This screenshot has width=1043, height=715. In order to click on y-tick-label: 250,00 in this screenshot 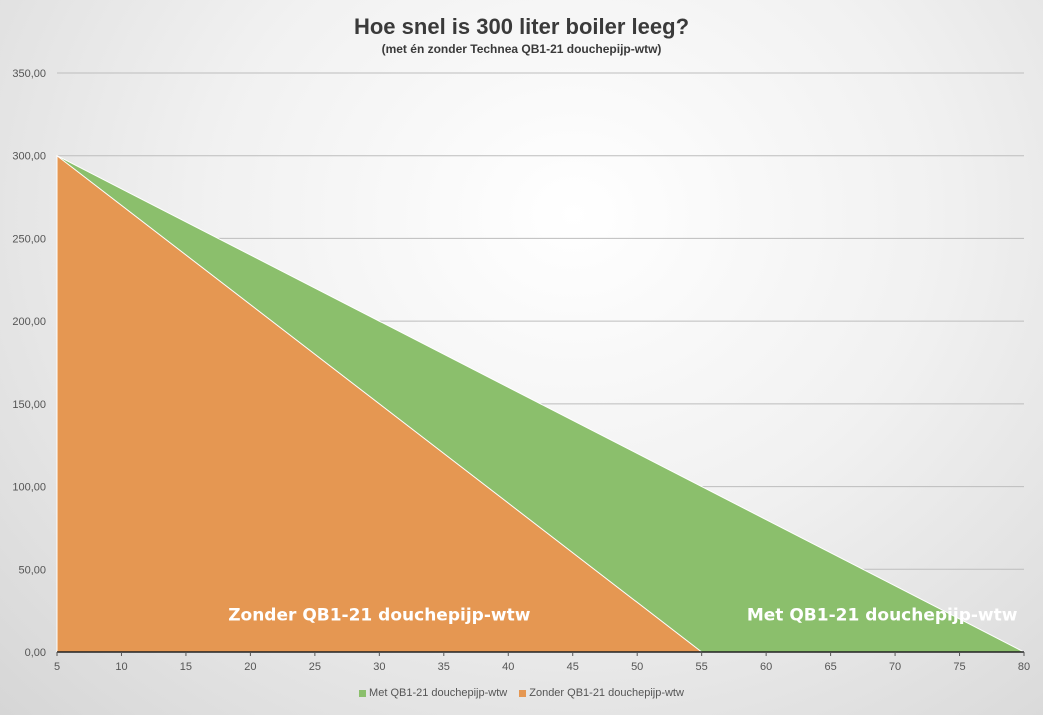, I will do `click(29, 239)`.